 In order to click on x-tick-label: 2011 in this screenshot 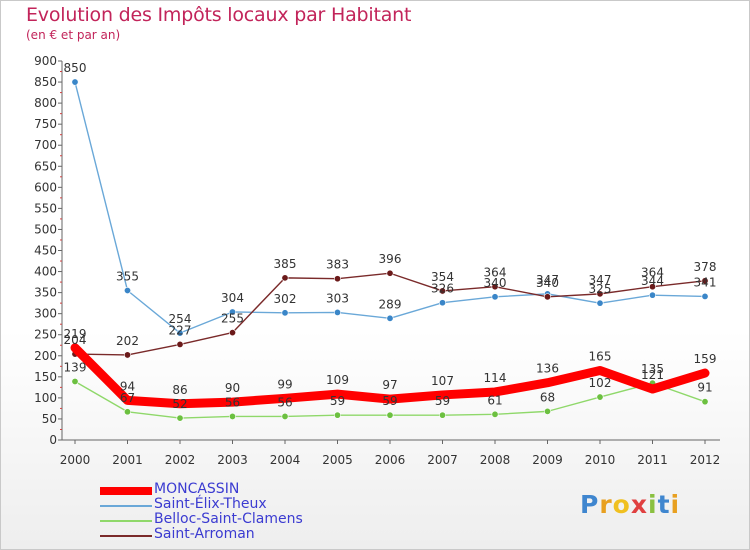, I will do `click(652, 460)`.